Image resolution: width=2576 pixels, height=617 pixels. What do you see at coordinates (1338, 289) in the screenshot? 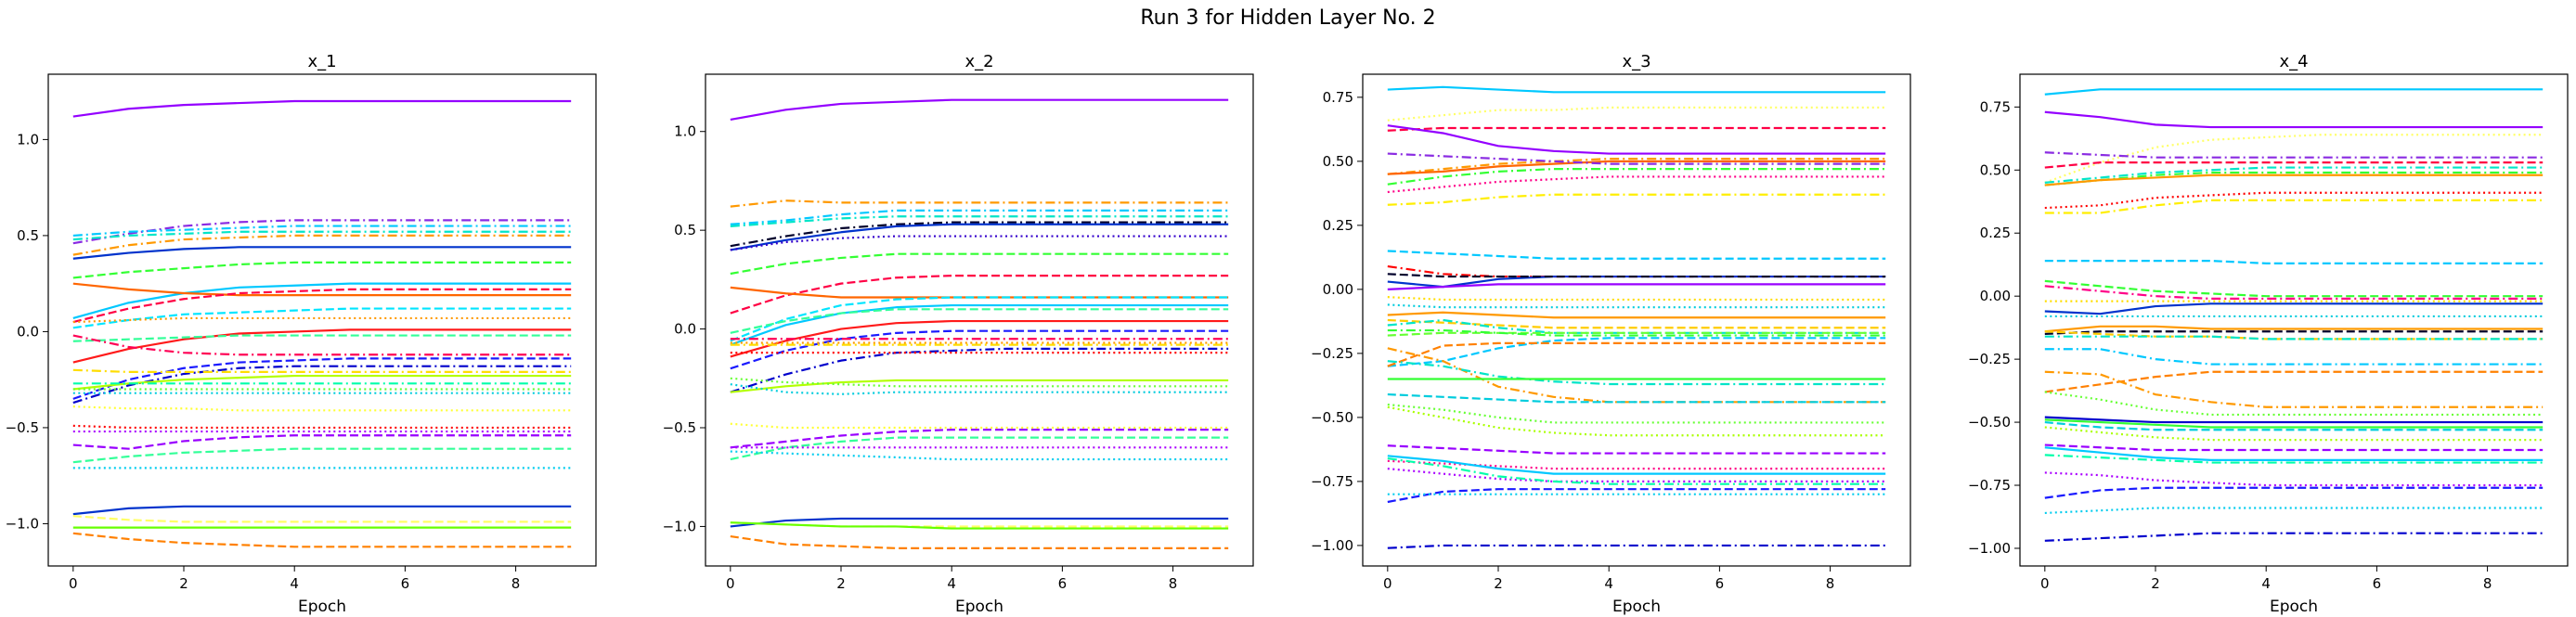
I see `y-tick-label: 0.00` at bounding box center [1338, 289].